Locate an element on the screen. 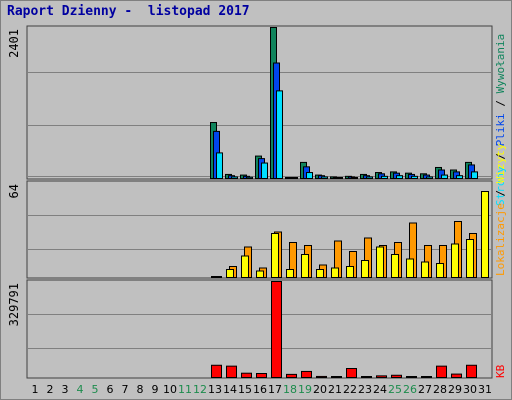  day-label-21: 21 is located at coordinates (335, 389).